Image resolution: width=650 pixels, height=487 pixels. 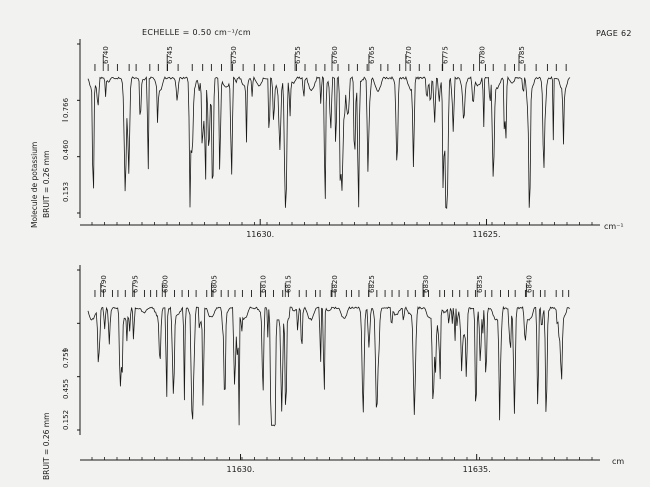 What do you see at coordinates (335, 55) in the screenshot?
I see `line-number-label: 6760` at bounding box center [335, 55].